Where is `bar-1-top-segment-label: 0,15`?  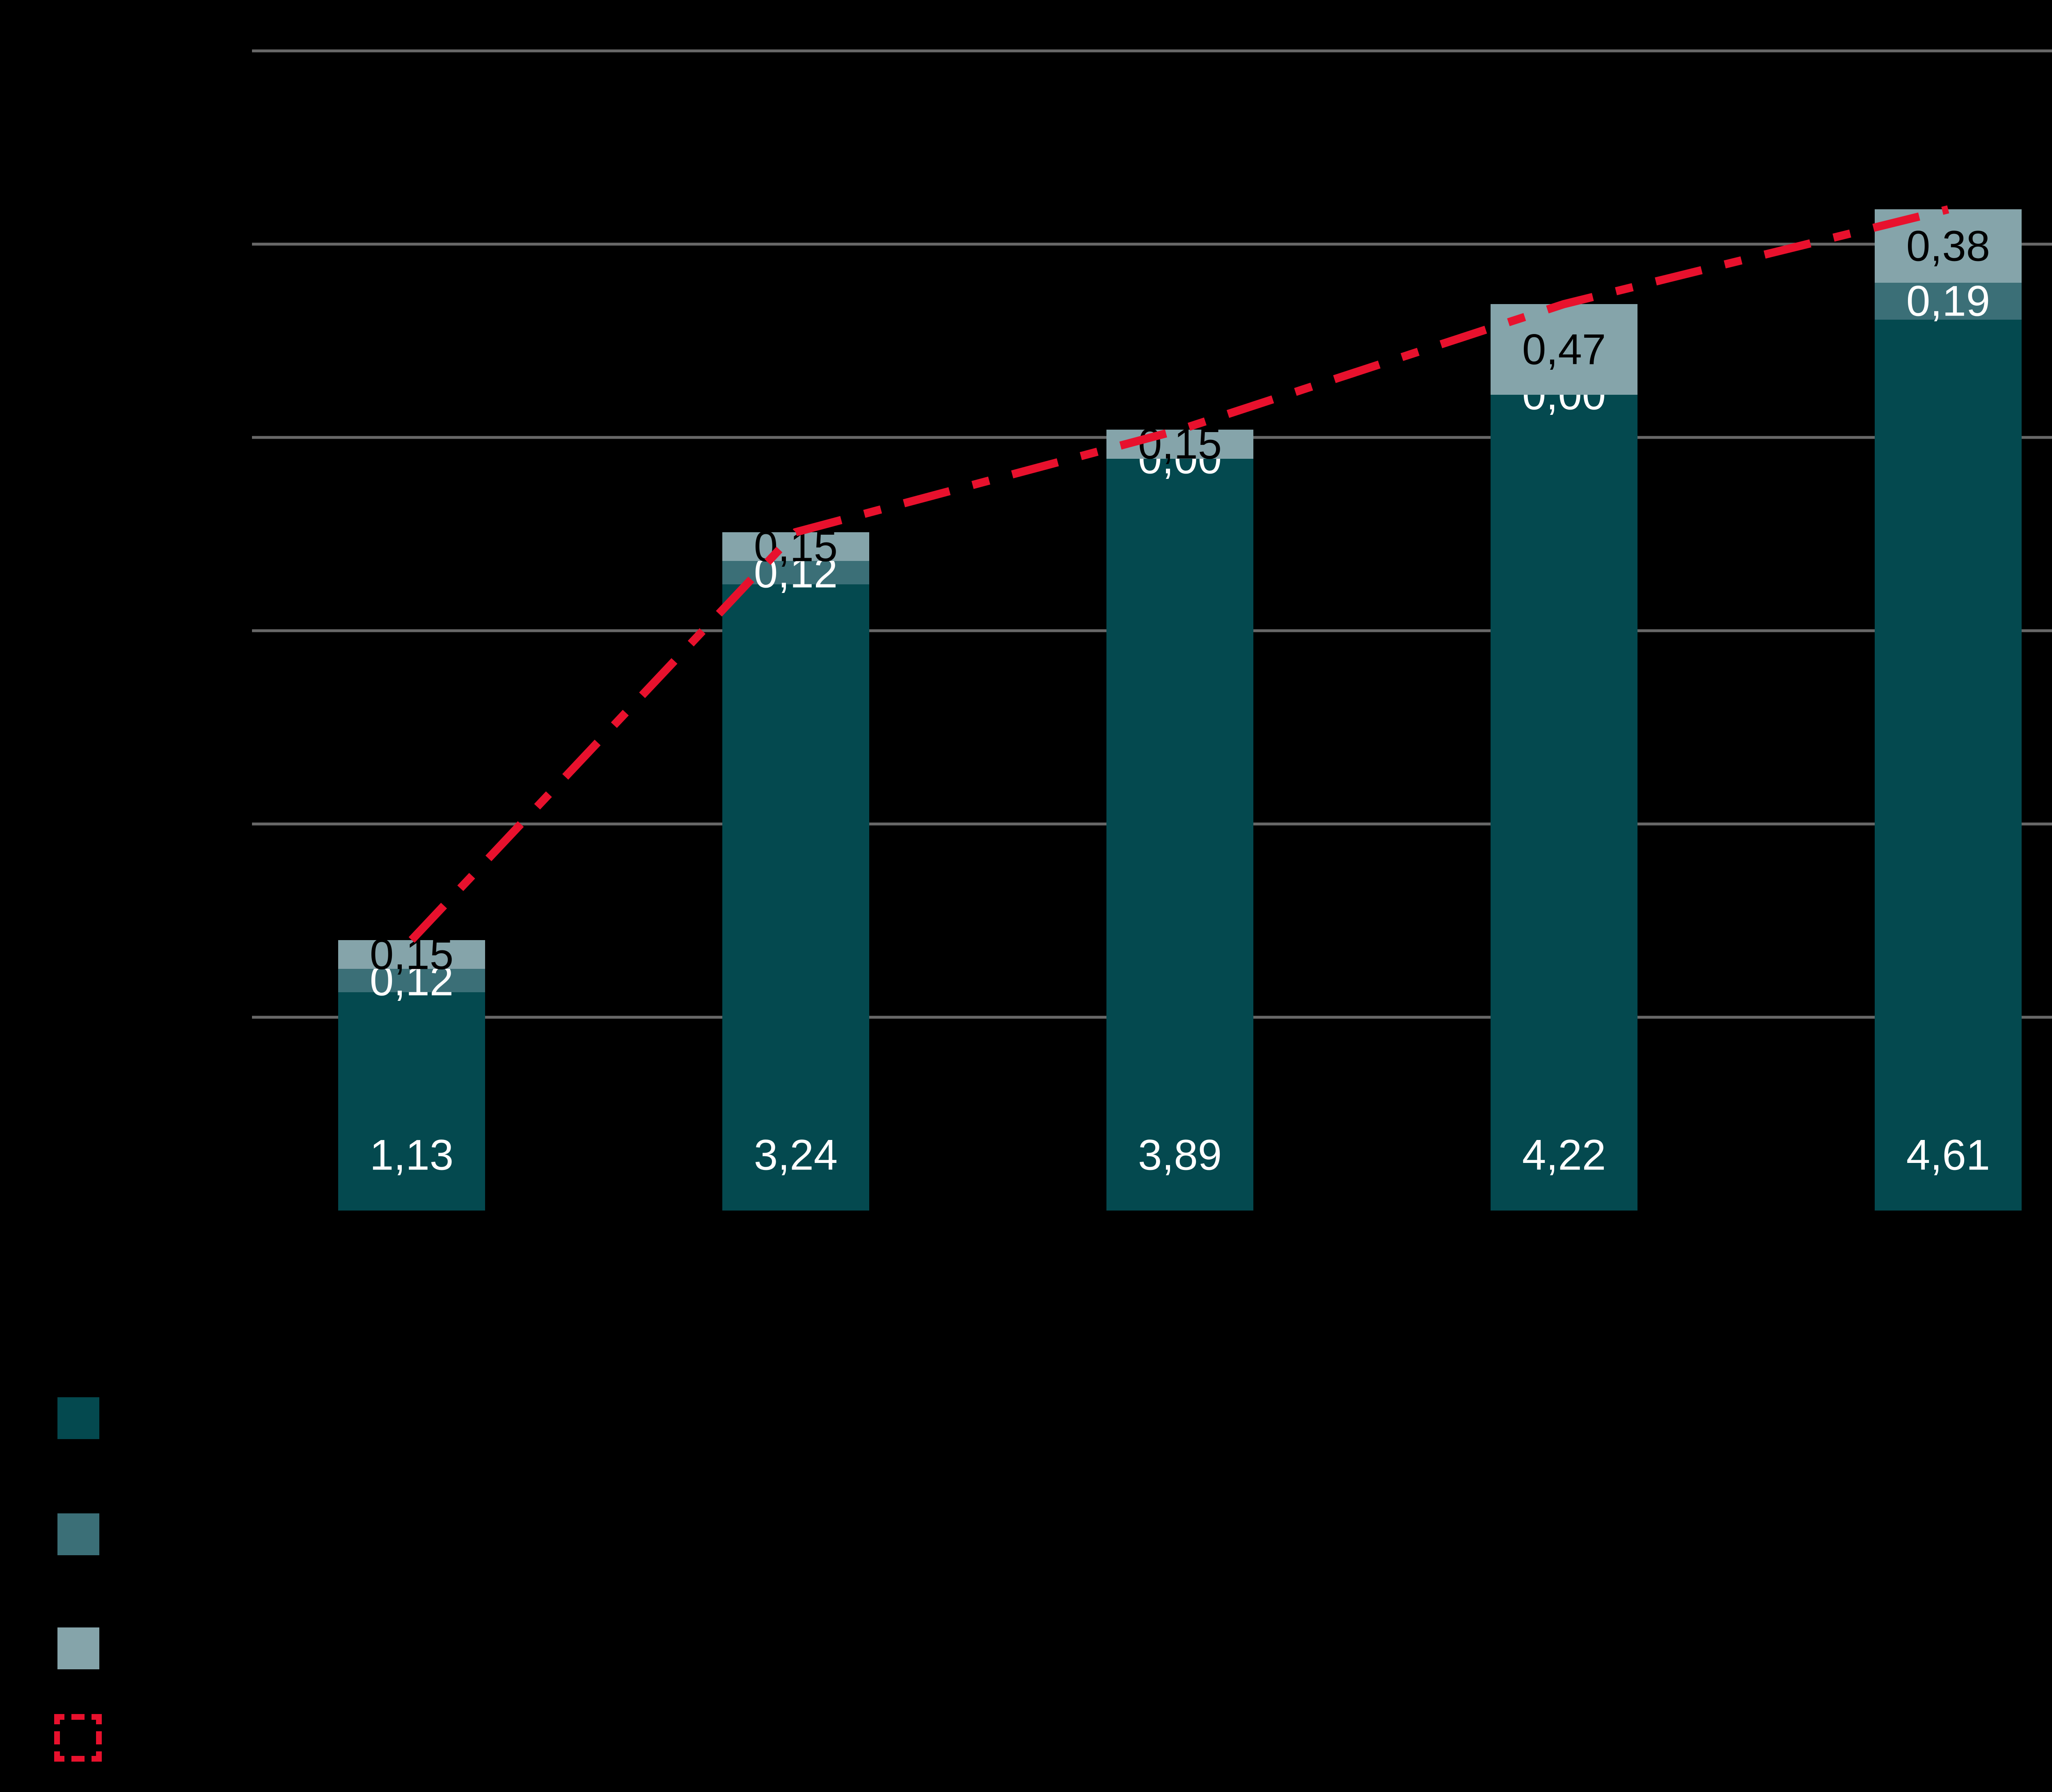
bar-1-top-segment-label: 0,15 is located at coordinates (411, 954).